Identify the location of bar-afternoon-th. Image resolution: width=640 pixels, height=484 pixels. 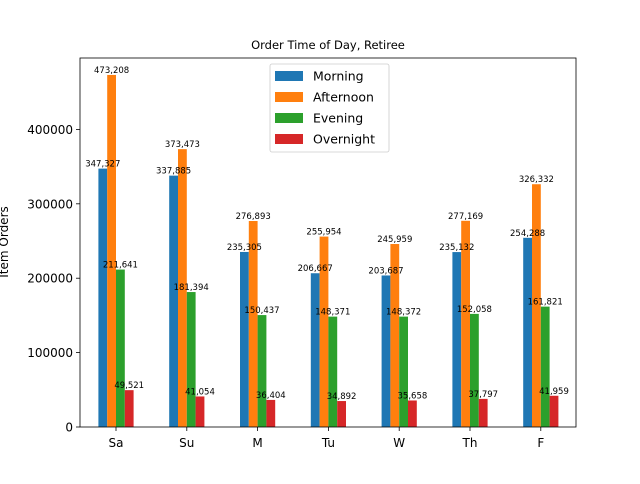
(465, 323).